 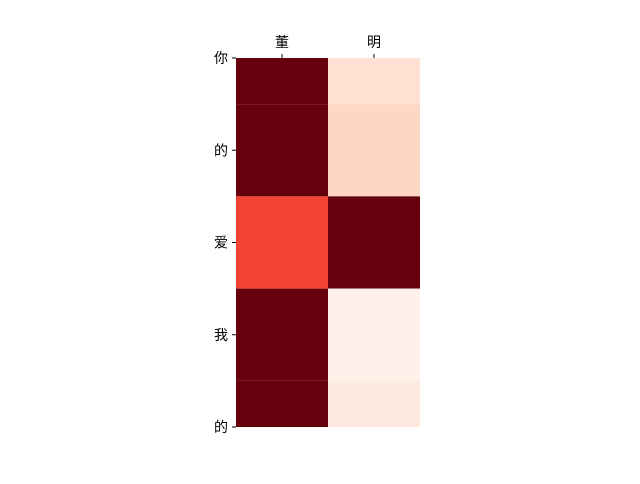 I want to click on heatmap-cell-r1-c1, so click(x=374, y=150).